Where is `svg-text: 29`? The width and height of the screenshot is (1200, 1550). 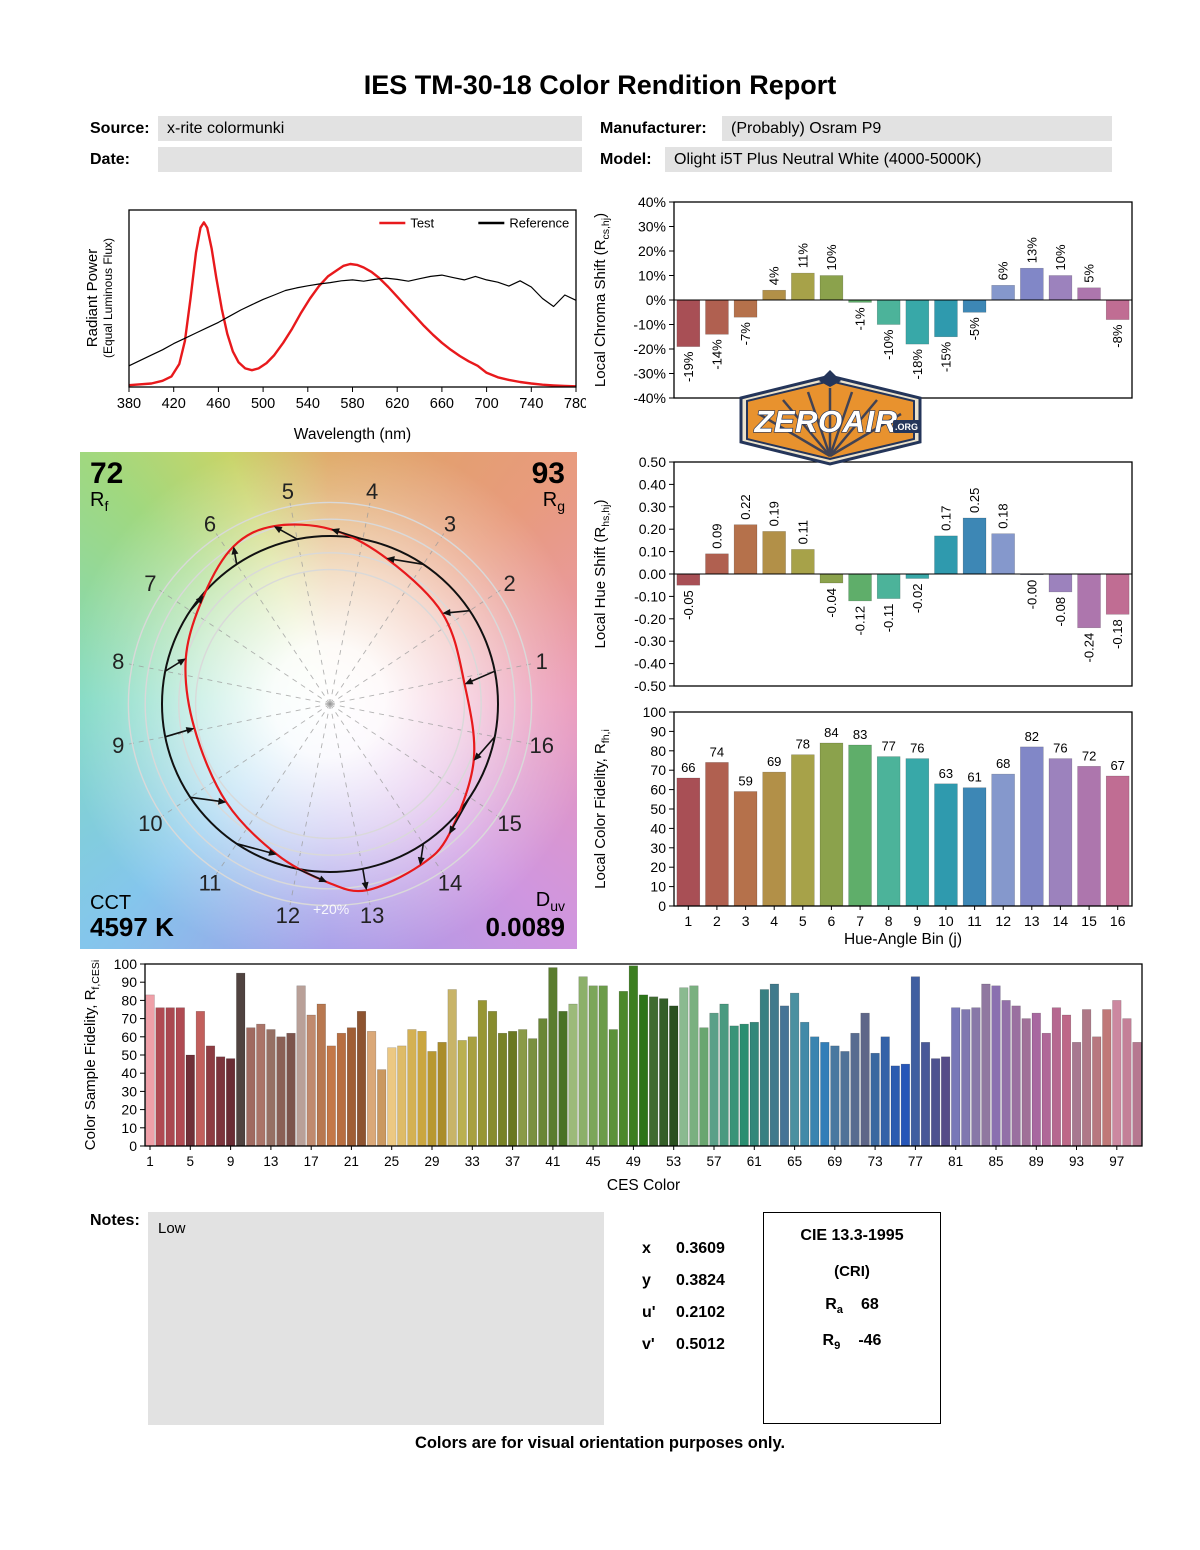
svg-text: 29 is located at coordinates (431, 1161).